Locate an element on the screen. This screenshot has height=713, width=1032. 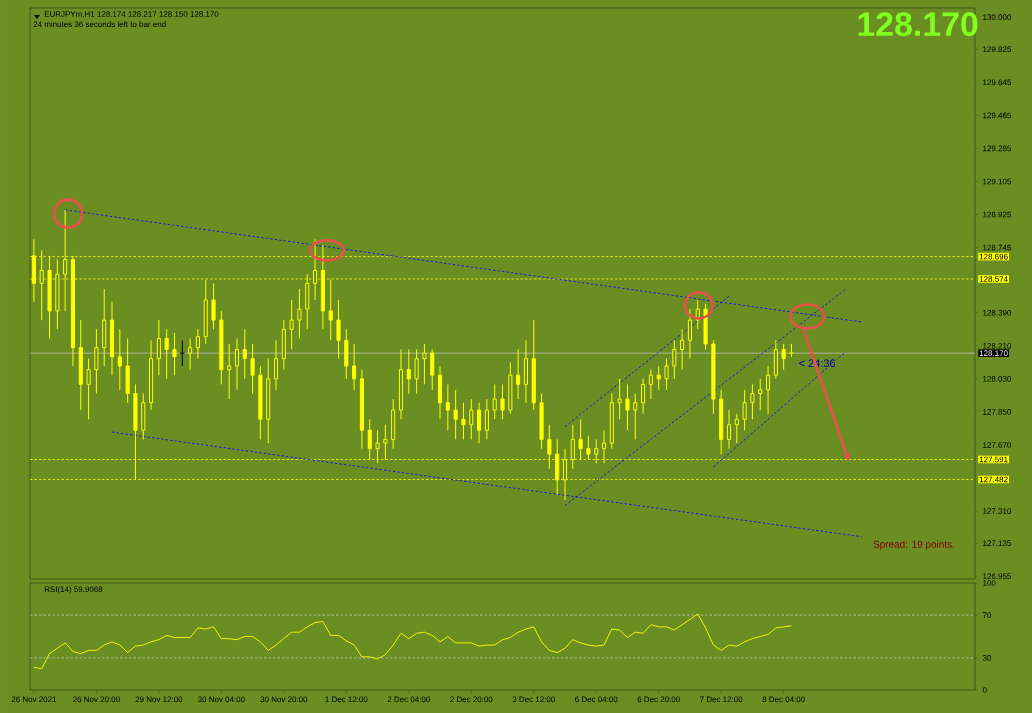
annotation: Spread: 19 points. is located at coordinates (913, 545).